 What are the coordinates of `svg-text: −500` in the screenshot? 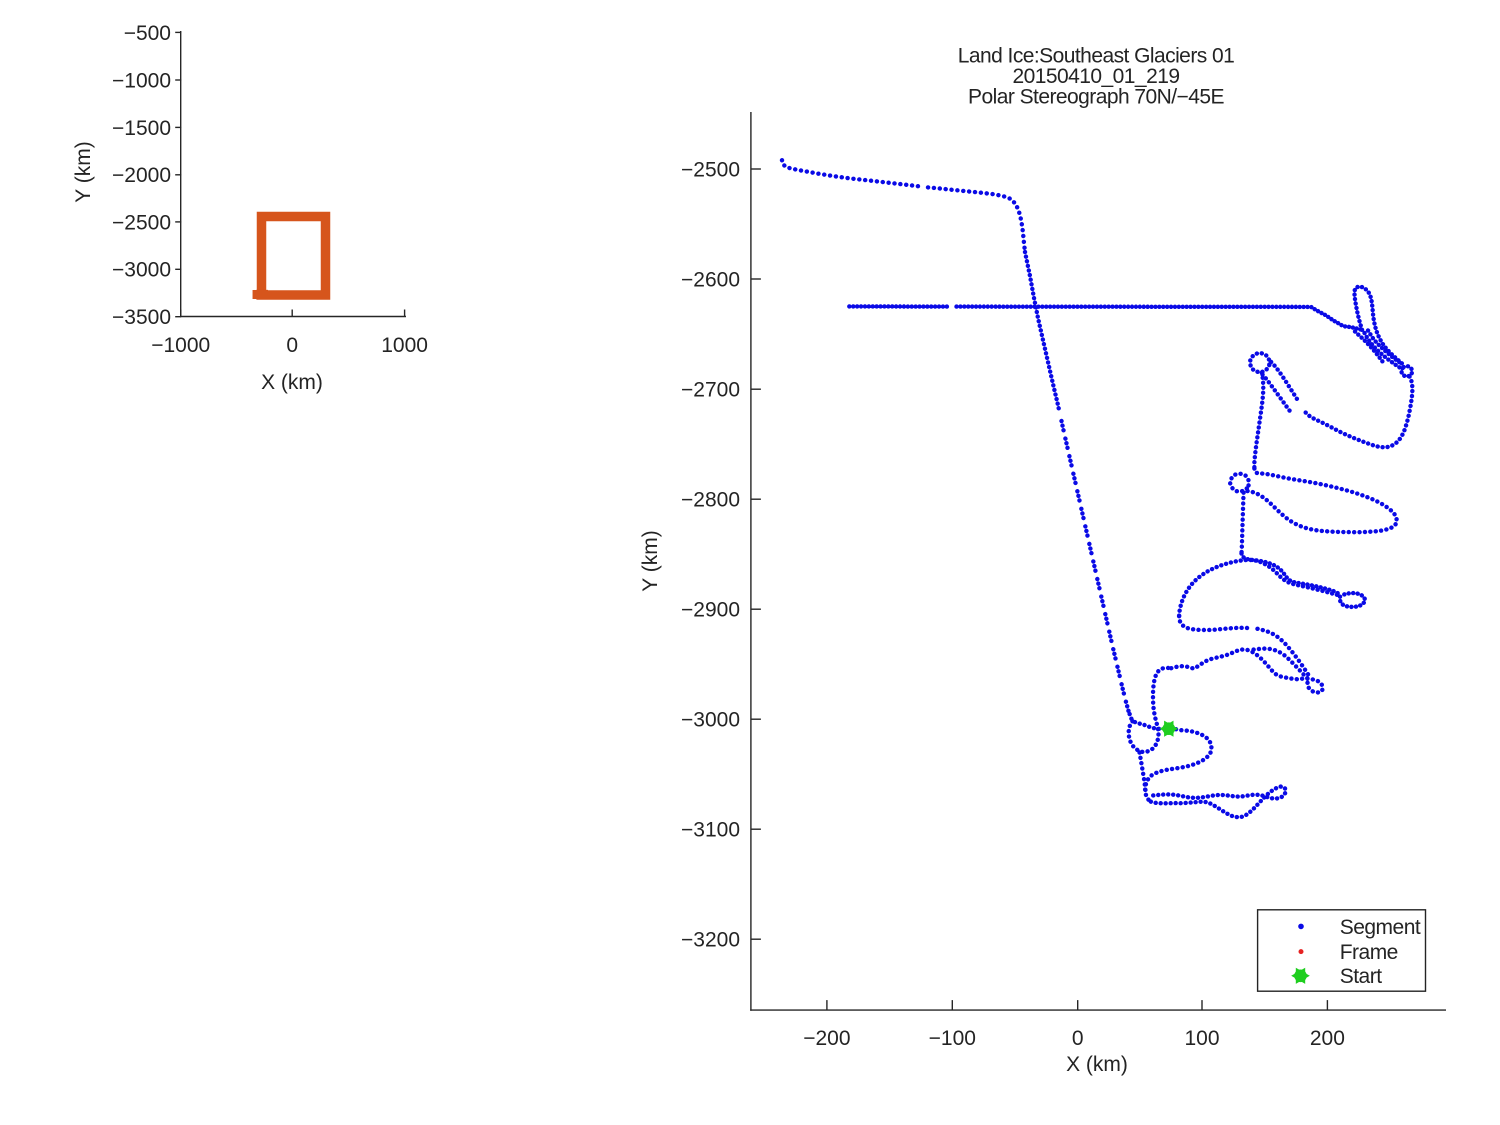 It's located at (147, 33).